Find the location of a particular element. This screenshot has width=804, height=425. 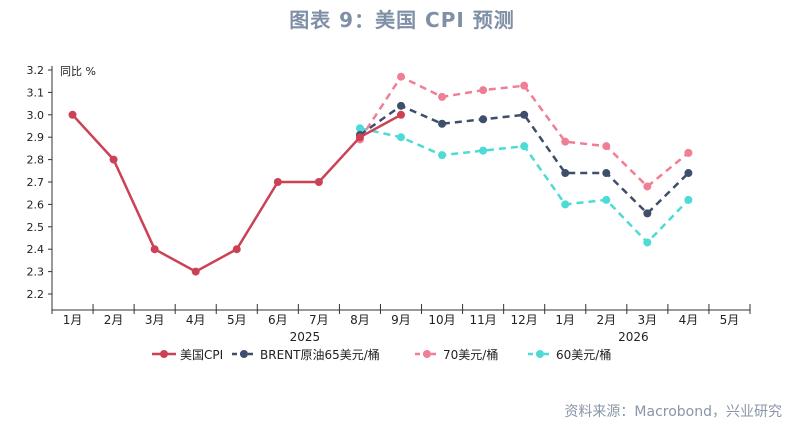

legend-label: 60美元/桶 is located at coordinates (583, 354).